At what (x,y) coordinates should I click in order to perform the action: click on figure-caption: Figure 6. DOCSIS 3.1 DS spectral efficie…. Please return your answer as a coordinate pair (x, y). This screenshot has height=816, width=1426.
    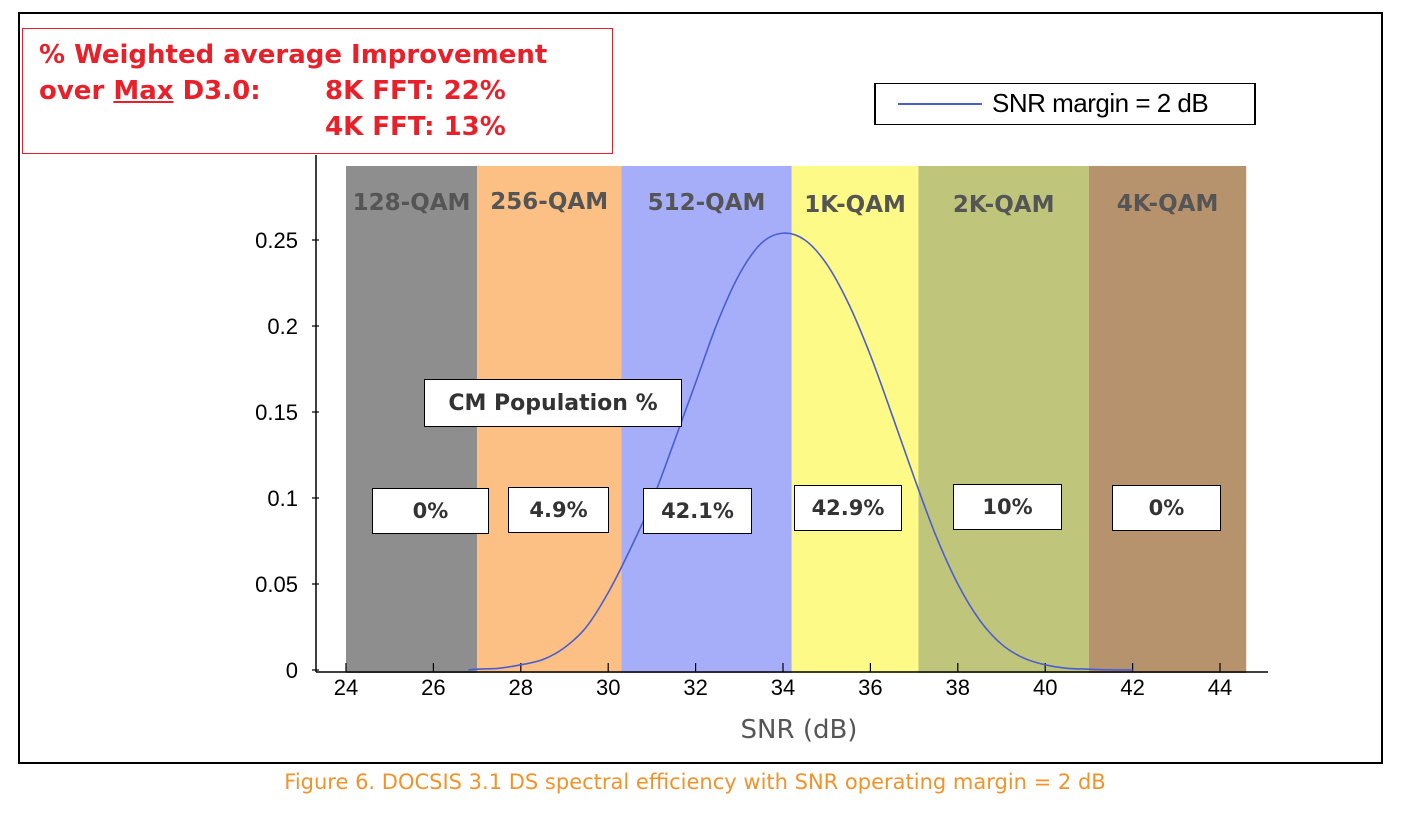
    Looking at the image, I should click on (695, 782).